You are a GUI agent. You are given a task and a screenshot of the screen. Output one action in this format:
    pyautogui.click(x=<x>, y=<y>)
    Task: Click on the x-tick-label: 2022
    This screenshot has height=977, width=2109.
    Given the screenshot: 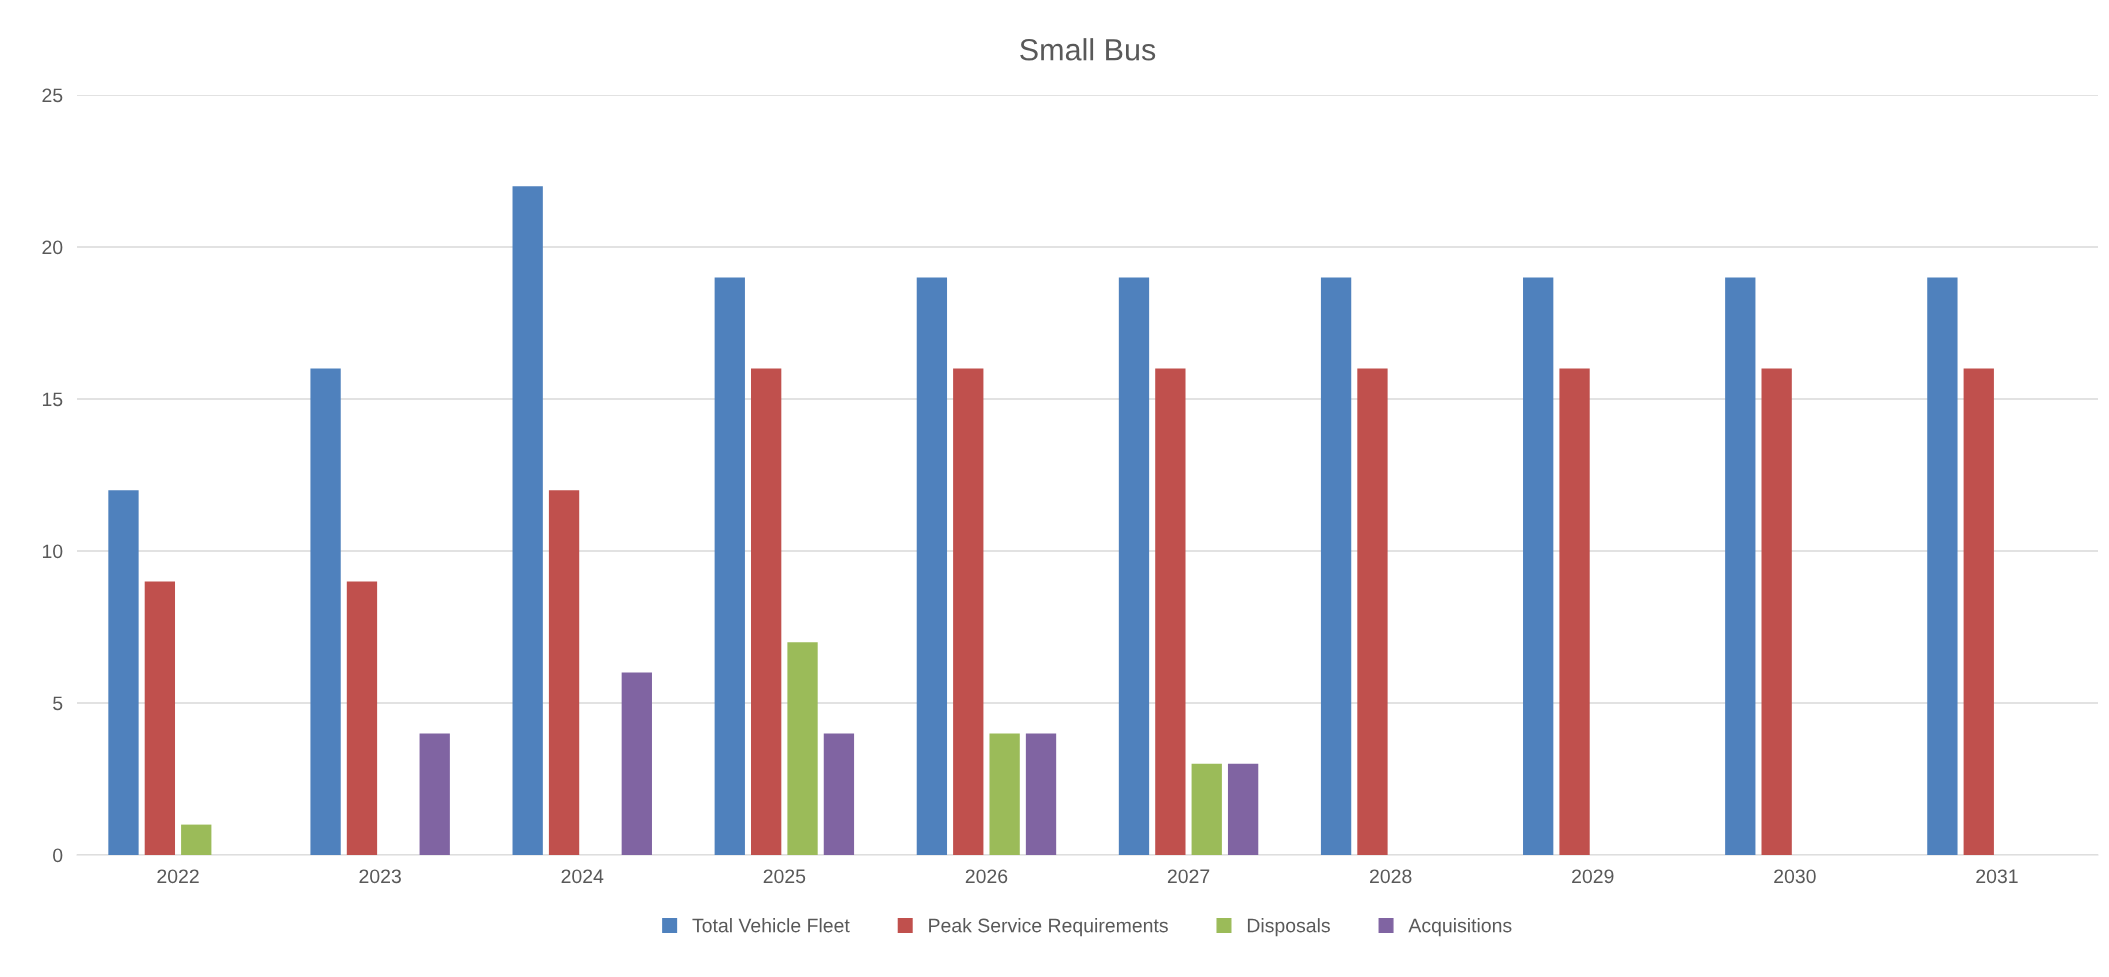 What is the action you would take?
    pyautogui.click(x=178, y=876)
    